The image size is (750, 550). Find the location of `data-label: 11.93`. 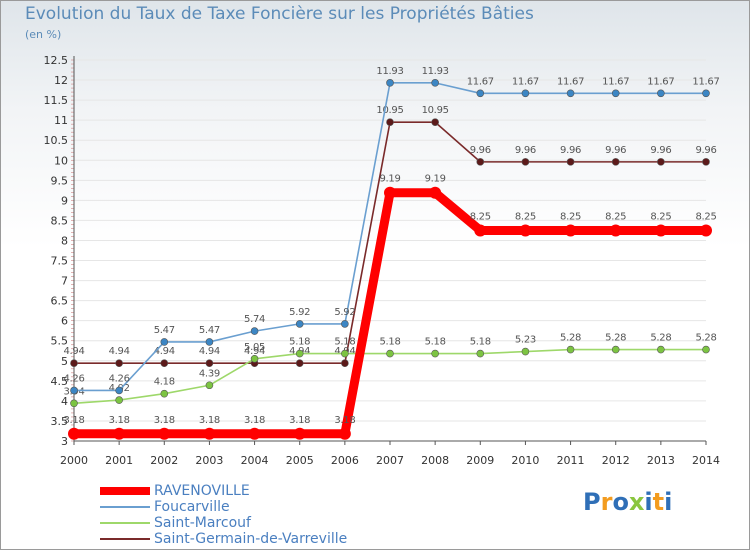

data-label: 11.93 is located at coordinates (435, 71).